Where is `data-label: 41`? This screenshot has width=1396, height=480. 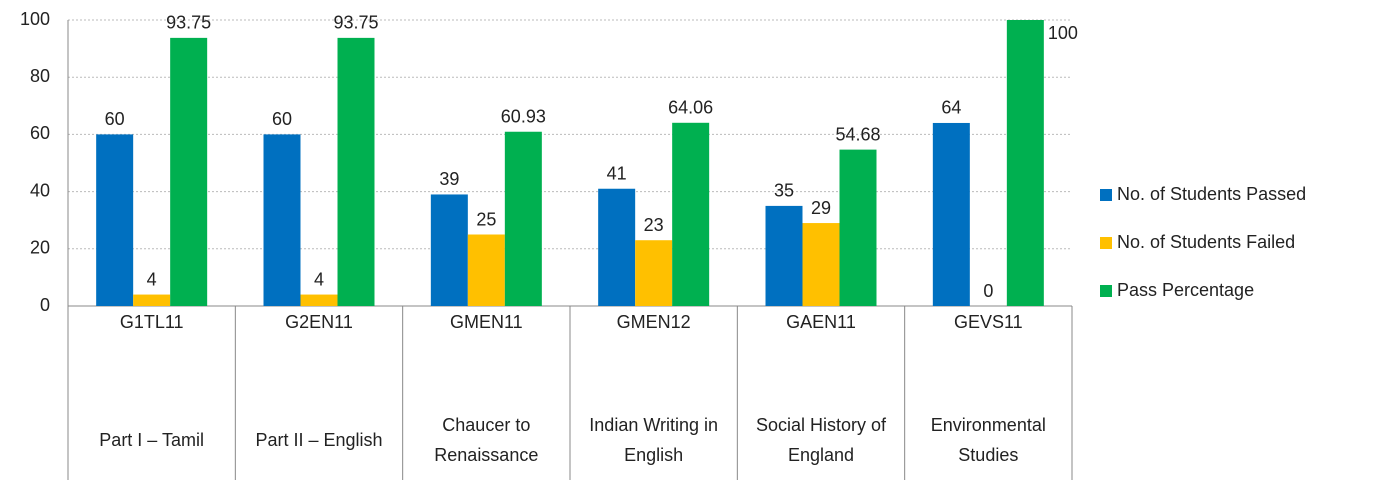
data-label: 41 is located at coordinates (617, 173).